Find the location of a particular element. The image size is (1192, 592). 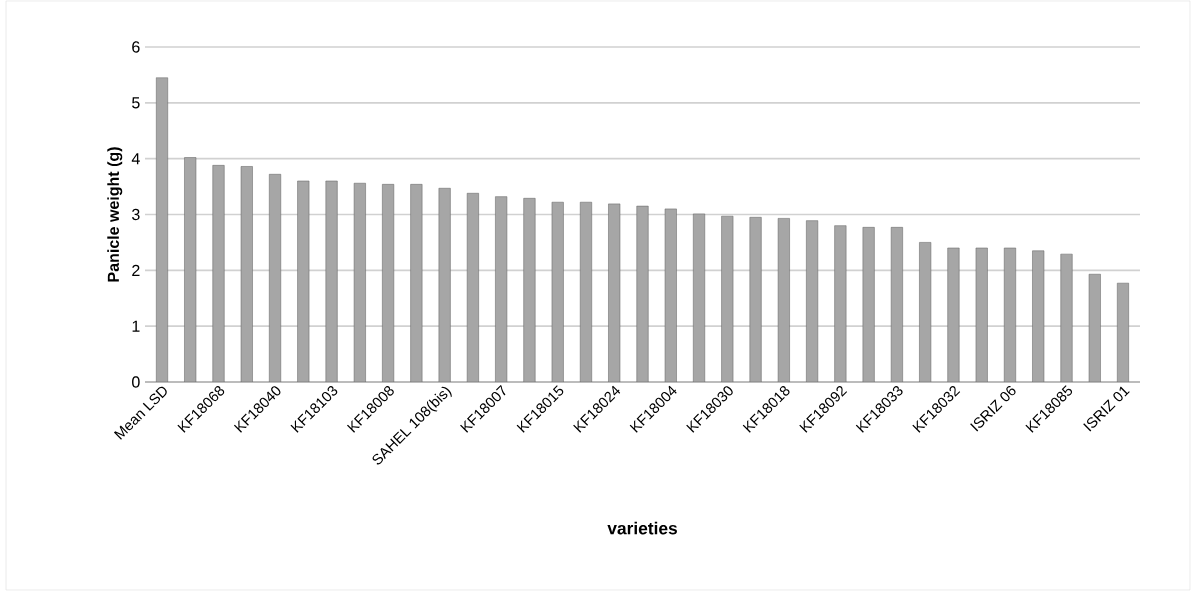

y-tick-label: 2 is located at coordinates (136, 270).